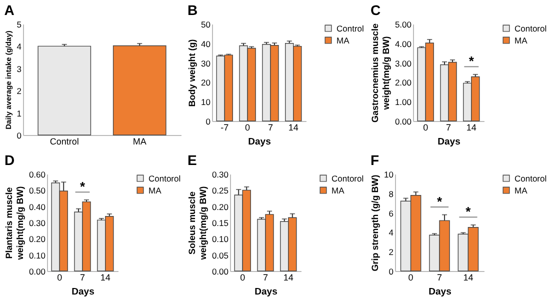  What do you see at coordinates (224, 127) in the screenshot?
I see `x-tick-label: -7` at bounding box center [224, 127].